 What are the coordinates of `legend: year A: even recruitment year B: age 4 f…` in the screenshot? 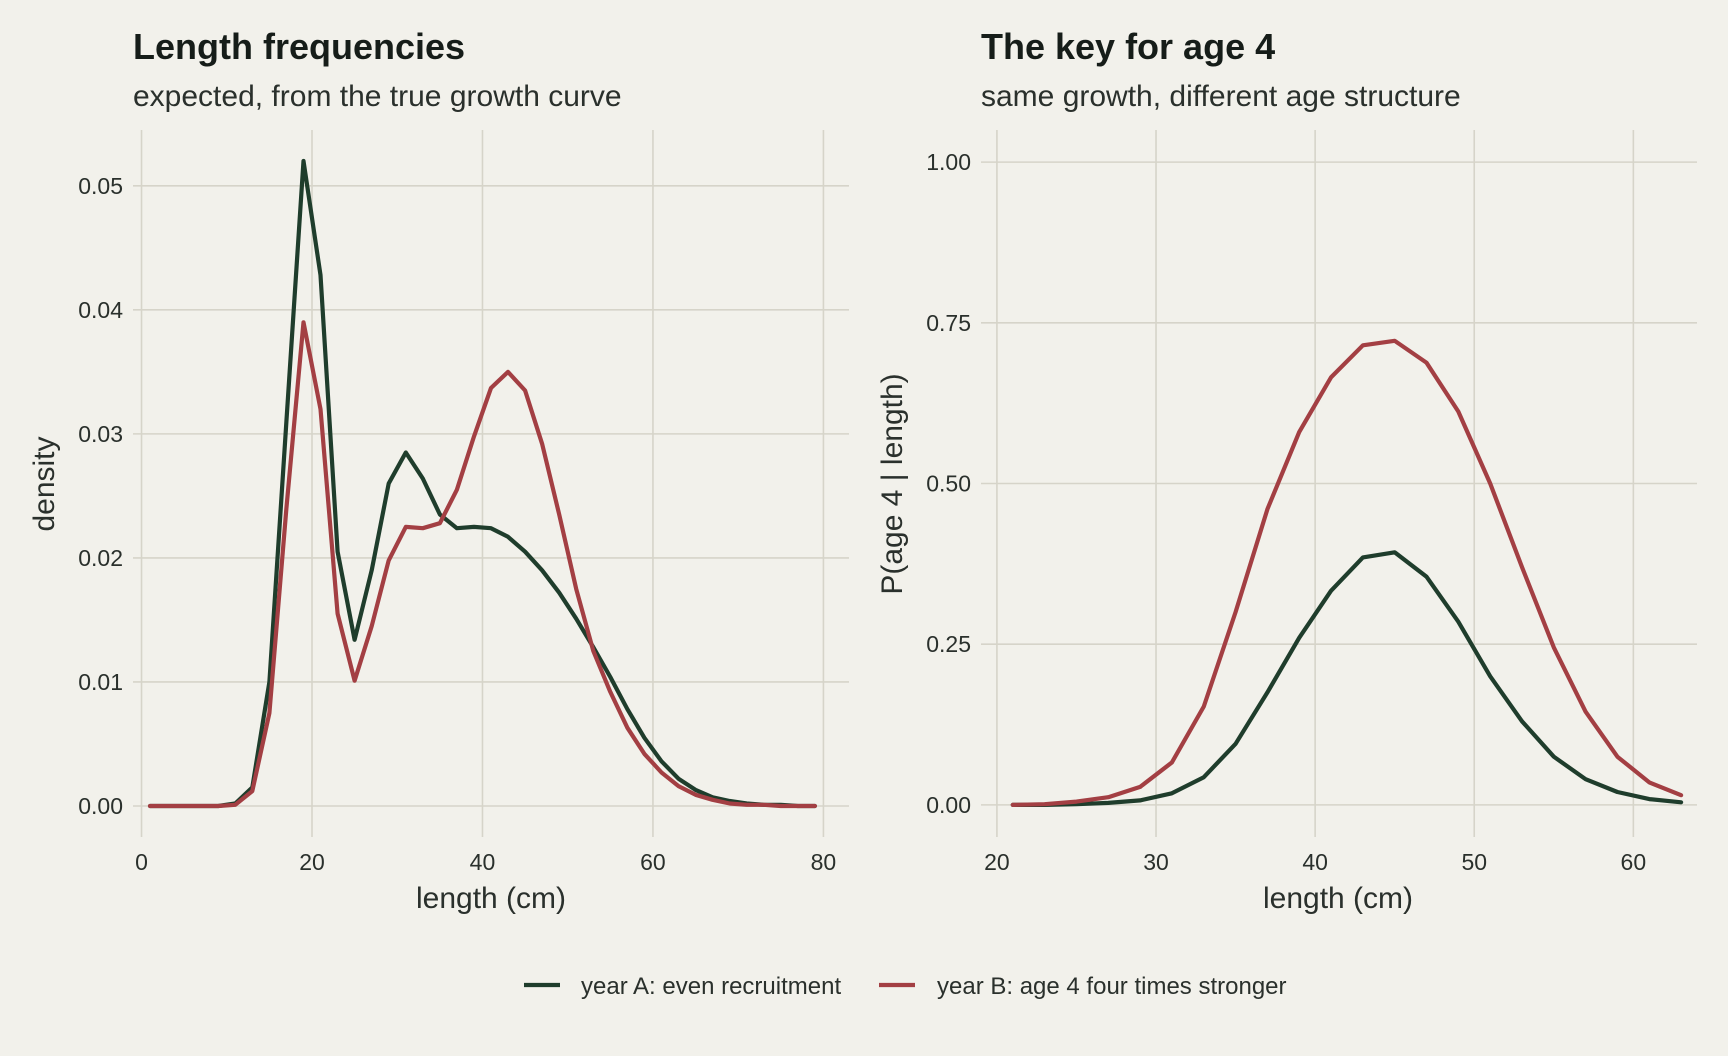 It's located at (905, 986).